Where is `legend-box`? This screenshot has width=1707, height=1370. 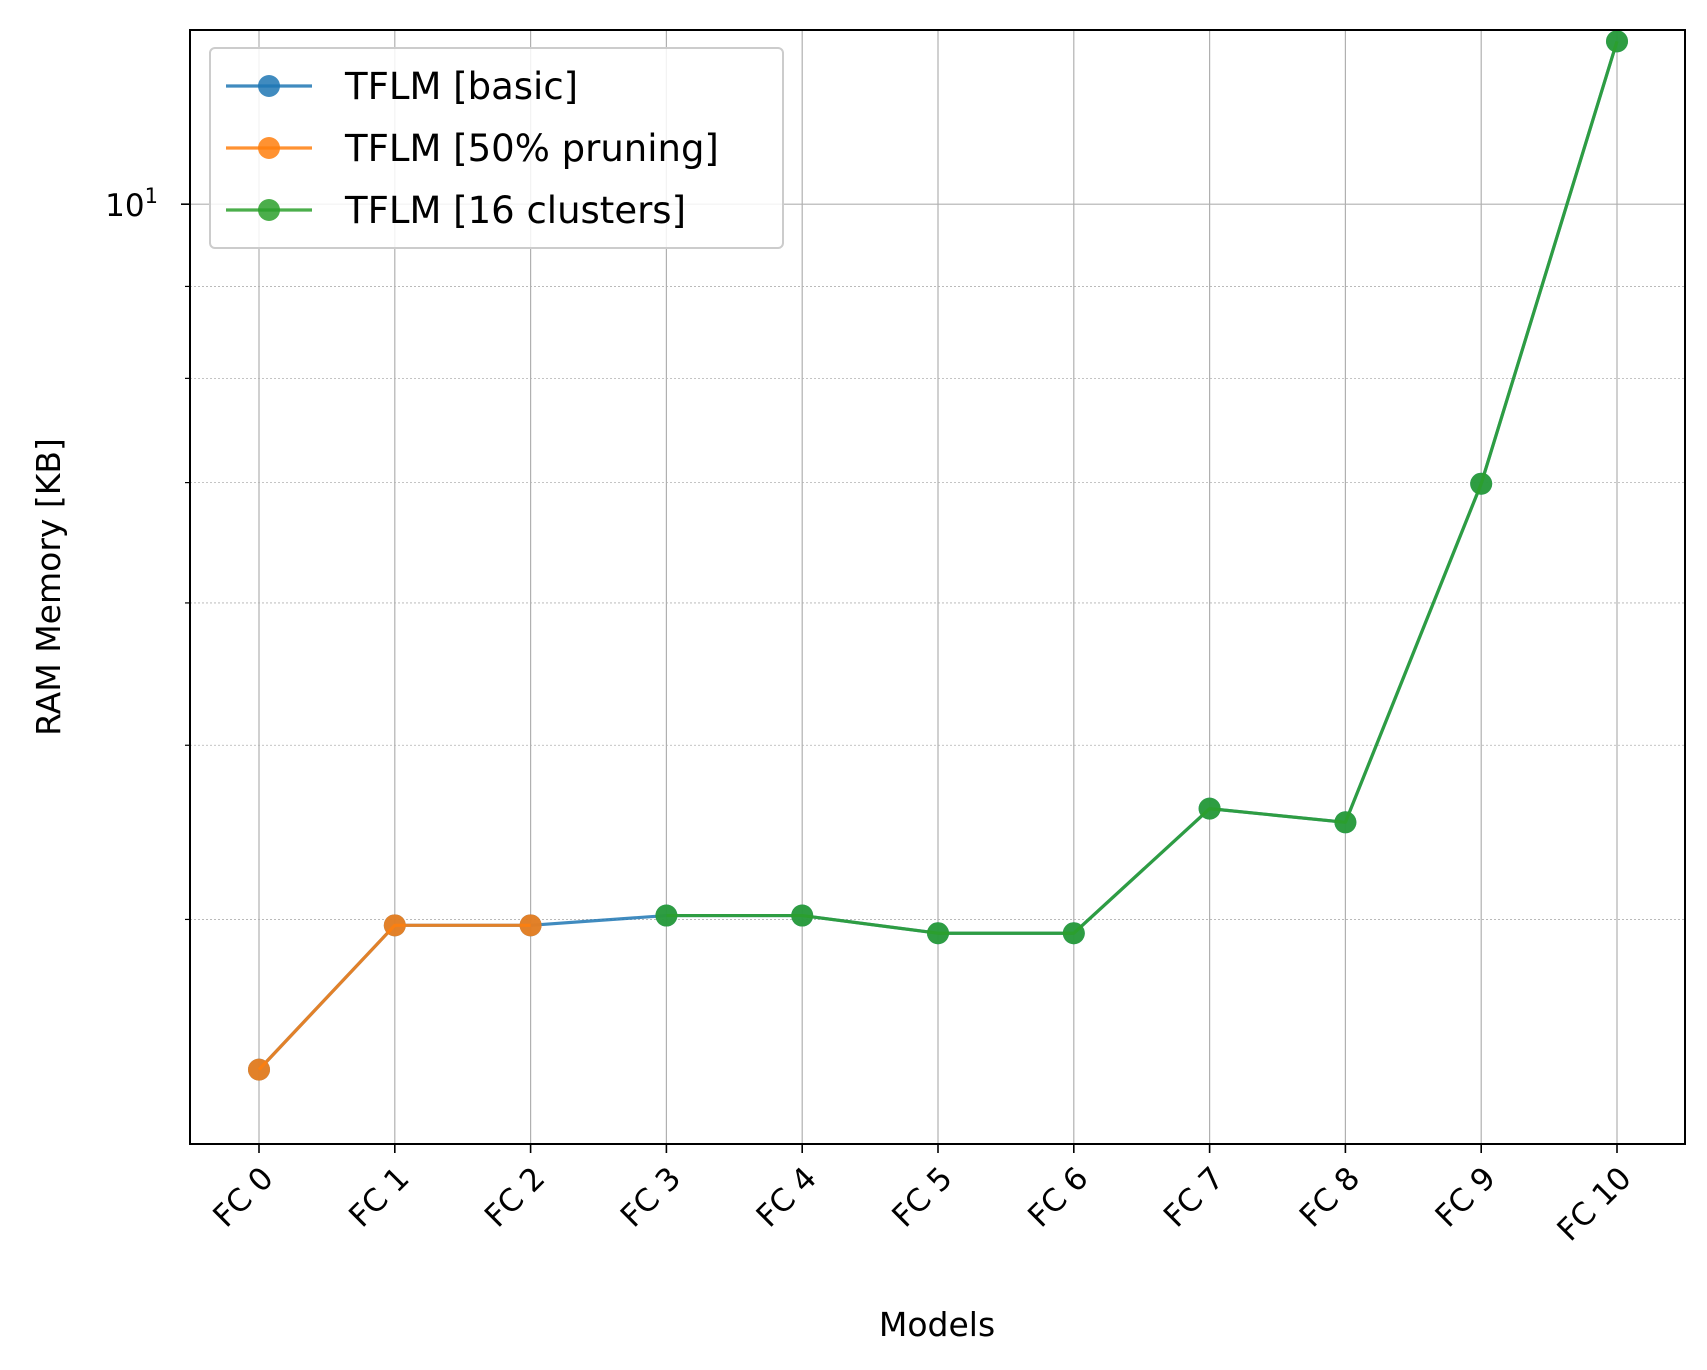 legend-box is located at coordinates (496, 148).